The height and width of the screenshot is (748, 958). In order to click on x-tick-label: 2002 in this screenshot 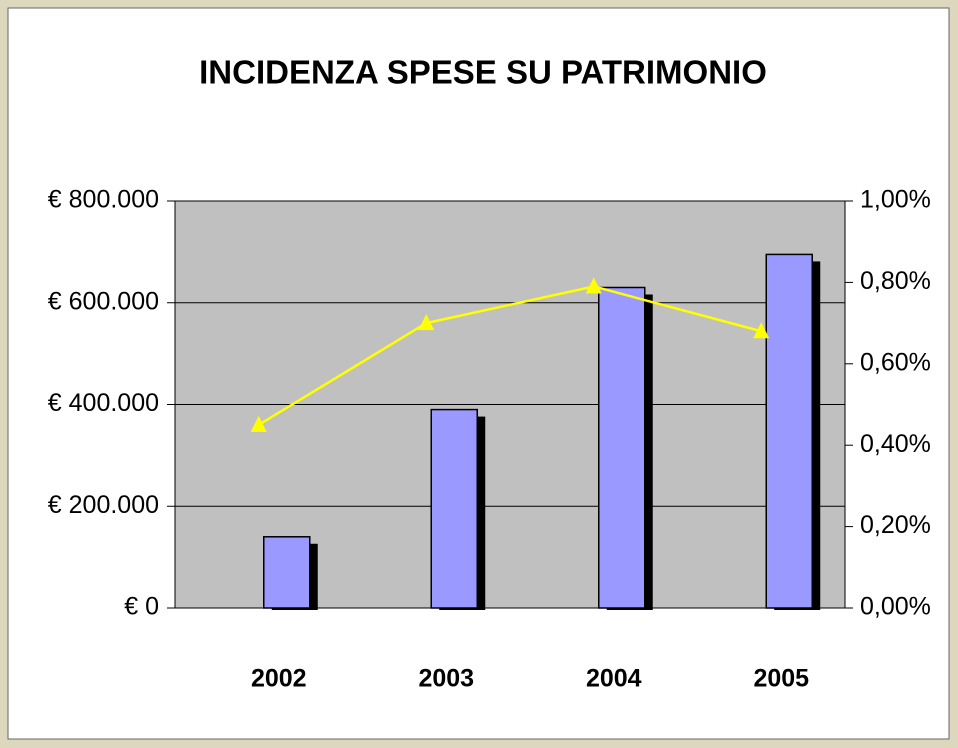, I will do `click(279, 679)`.